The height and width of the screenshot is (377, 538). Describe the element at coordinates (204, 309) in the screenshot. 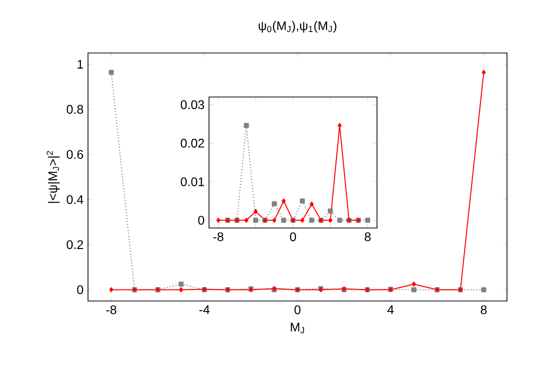

I see `x-tick-label: -4` at that location.